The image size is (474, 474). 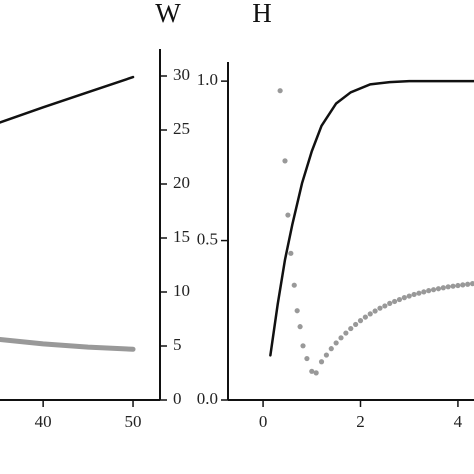 I want to click on y-tick-label: 5, so click(x=177, y=344).